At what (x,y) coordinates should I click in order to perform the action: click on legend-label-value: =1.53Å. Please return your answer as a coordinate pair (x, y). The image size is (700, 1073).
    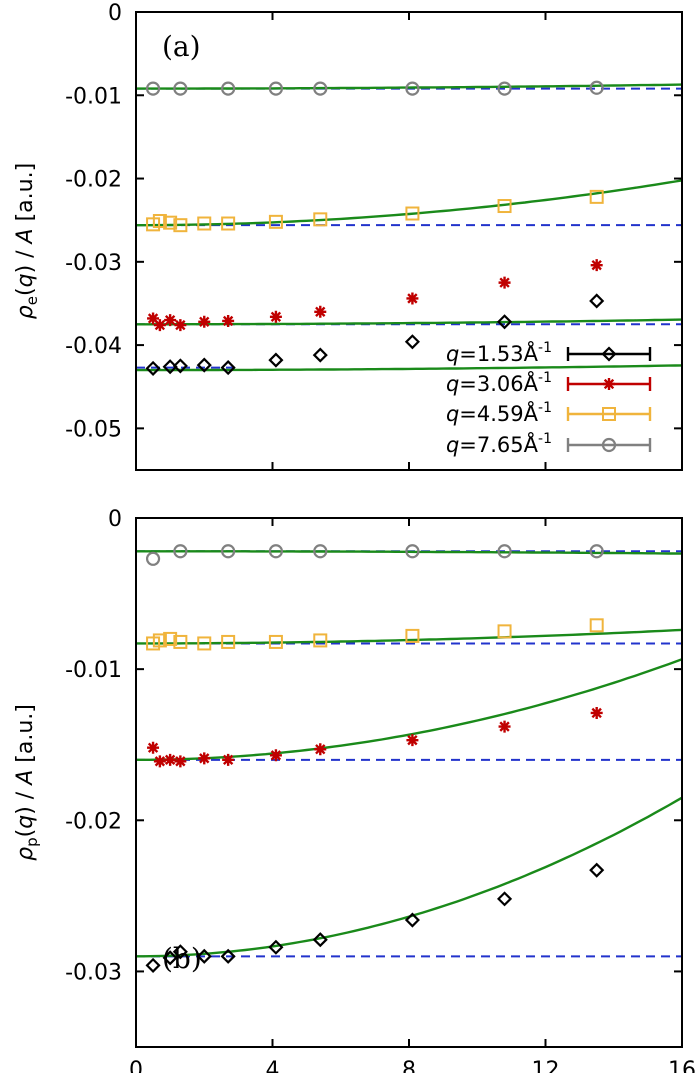
    Looking at the image, I should click on (498, 353).